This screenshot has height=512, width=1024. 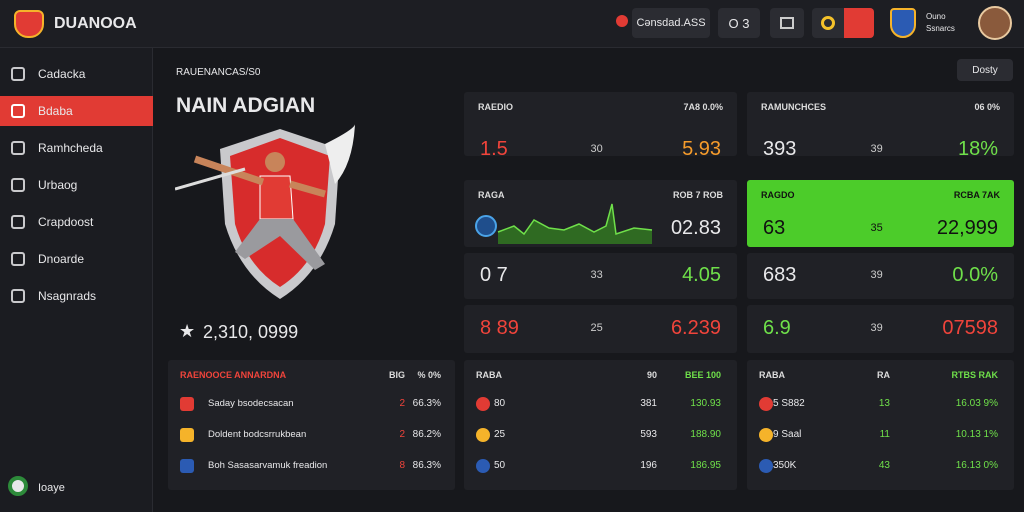 I want to click on card-value: 393, so click(x=780, y=149).